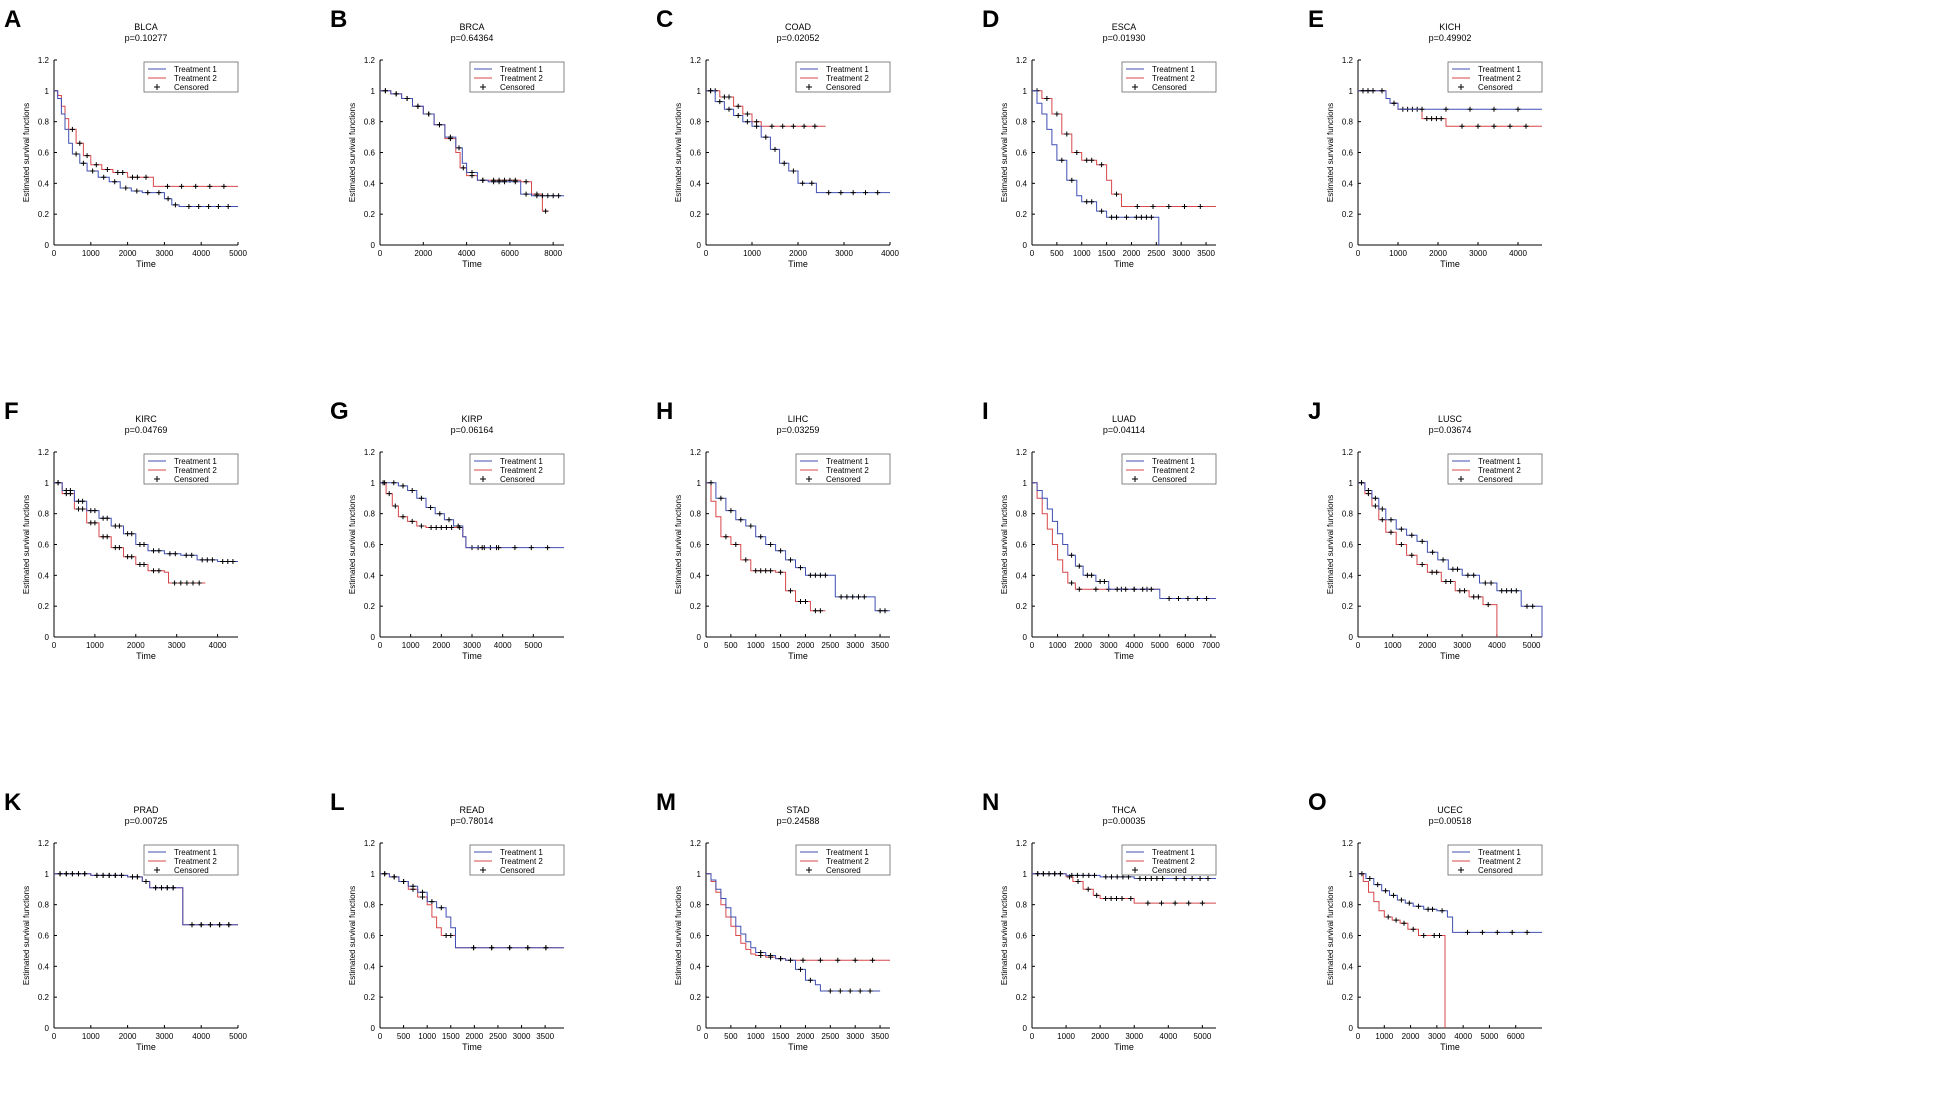 Image resolution: width=1958 pixels, height=1113 pixels. Describe the element at coordinates (380, 1036) in the screenshot. I see `x-tick-label: 0` at that location.